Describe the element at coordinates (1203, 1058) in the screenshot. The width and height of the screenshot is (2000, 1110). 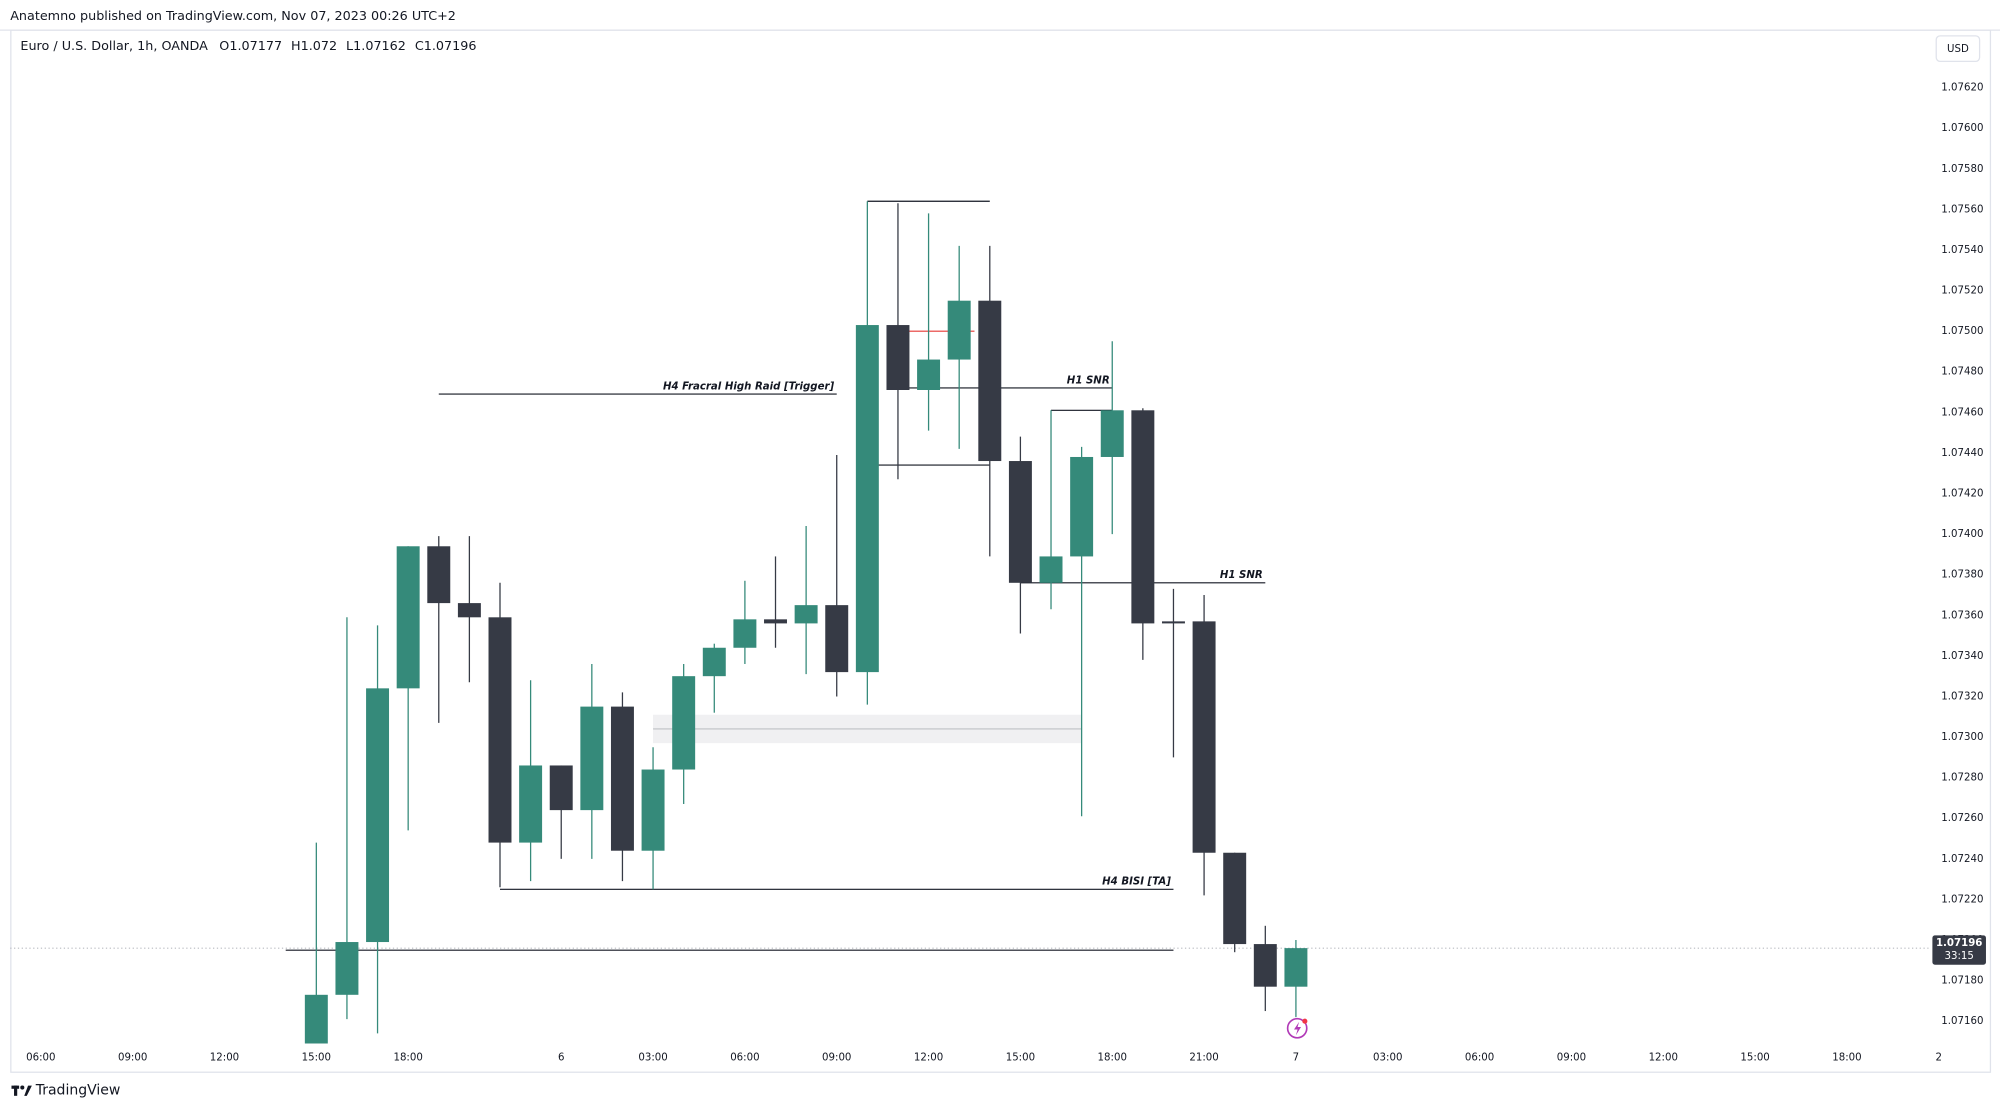
I see `x-tick-label: 21:00` at that location.